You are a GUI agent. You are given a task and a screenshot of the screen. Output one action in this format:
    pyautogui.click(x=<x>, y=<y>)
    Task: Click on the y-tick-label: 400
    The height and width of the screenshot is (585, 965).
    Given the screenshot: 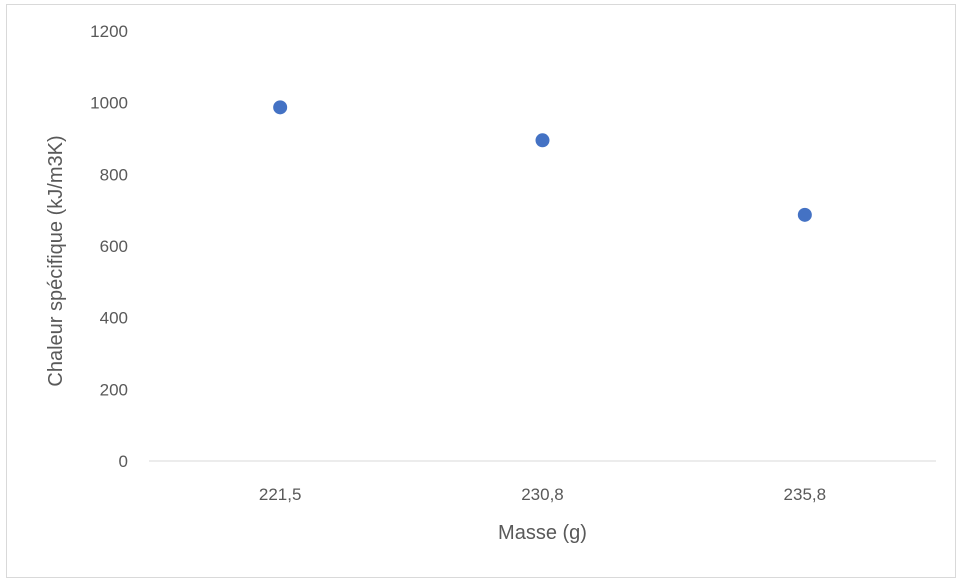 What is the action you would take?
    pyautogui.click(x=114, y=318)
    